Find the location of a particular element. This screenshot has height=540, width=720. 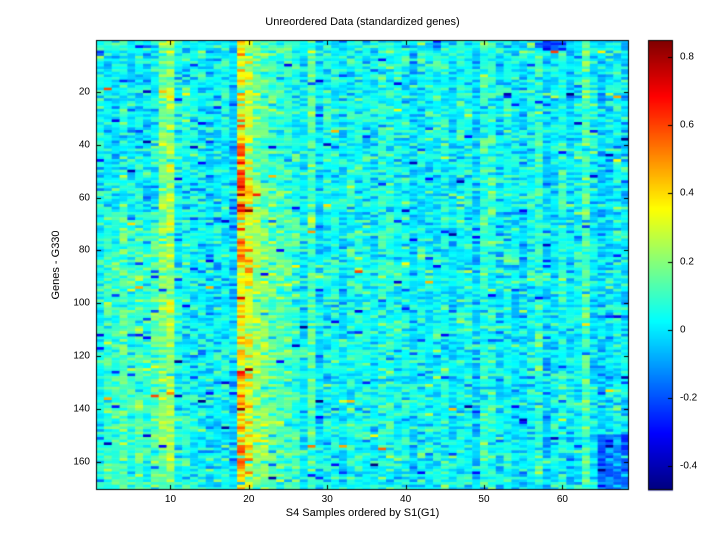

x-axis-label: S4 Samples ordered by S1(G1) is located at coordinates (362, 513).